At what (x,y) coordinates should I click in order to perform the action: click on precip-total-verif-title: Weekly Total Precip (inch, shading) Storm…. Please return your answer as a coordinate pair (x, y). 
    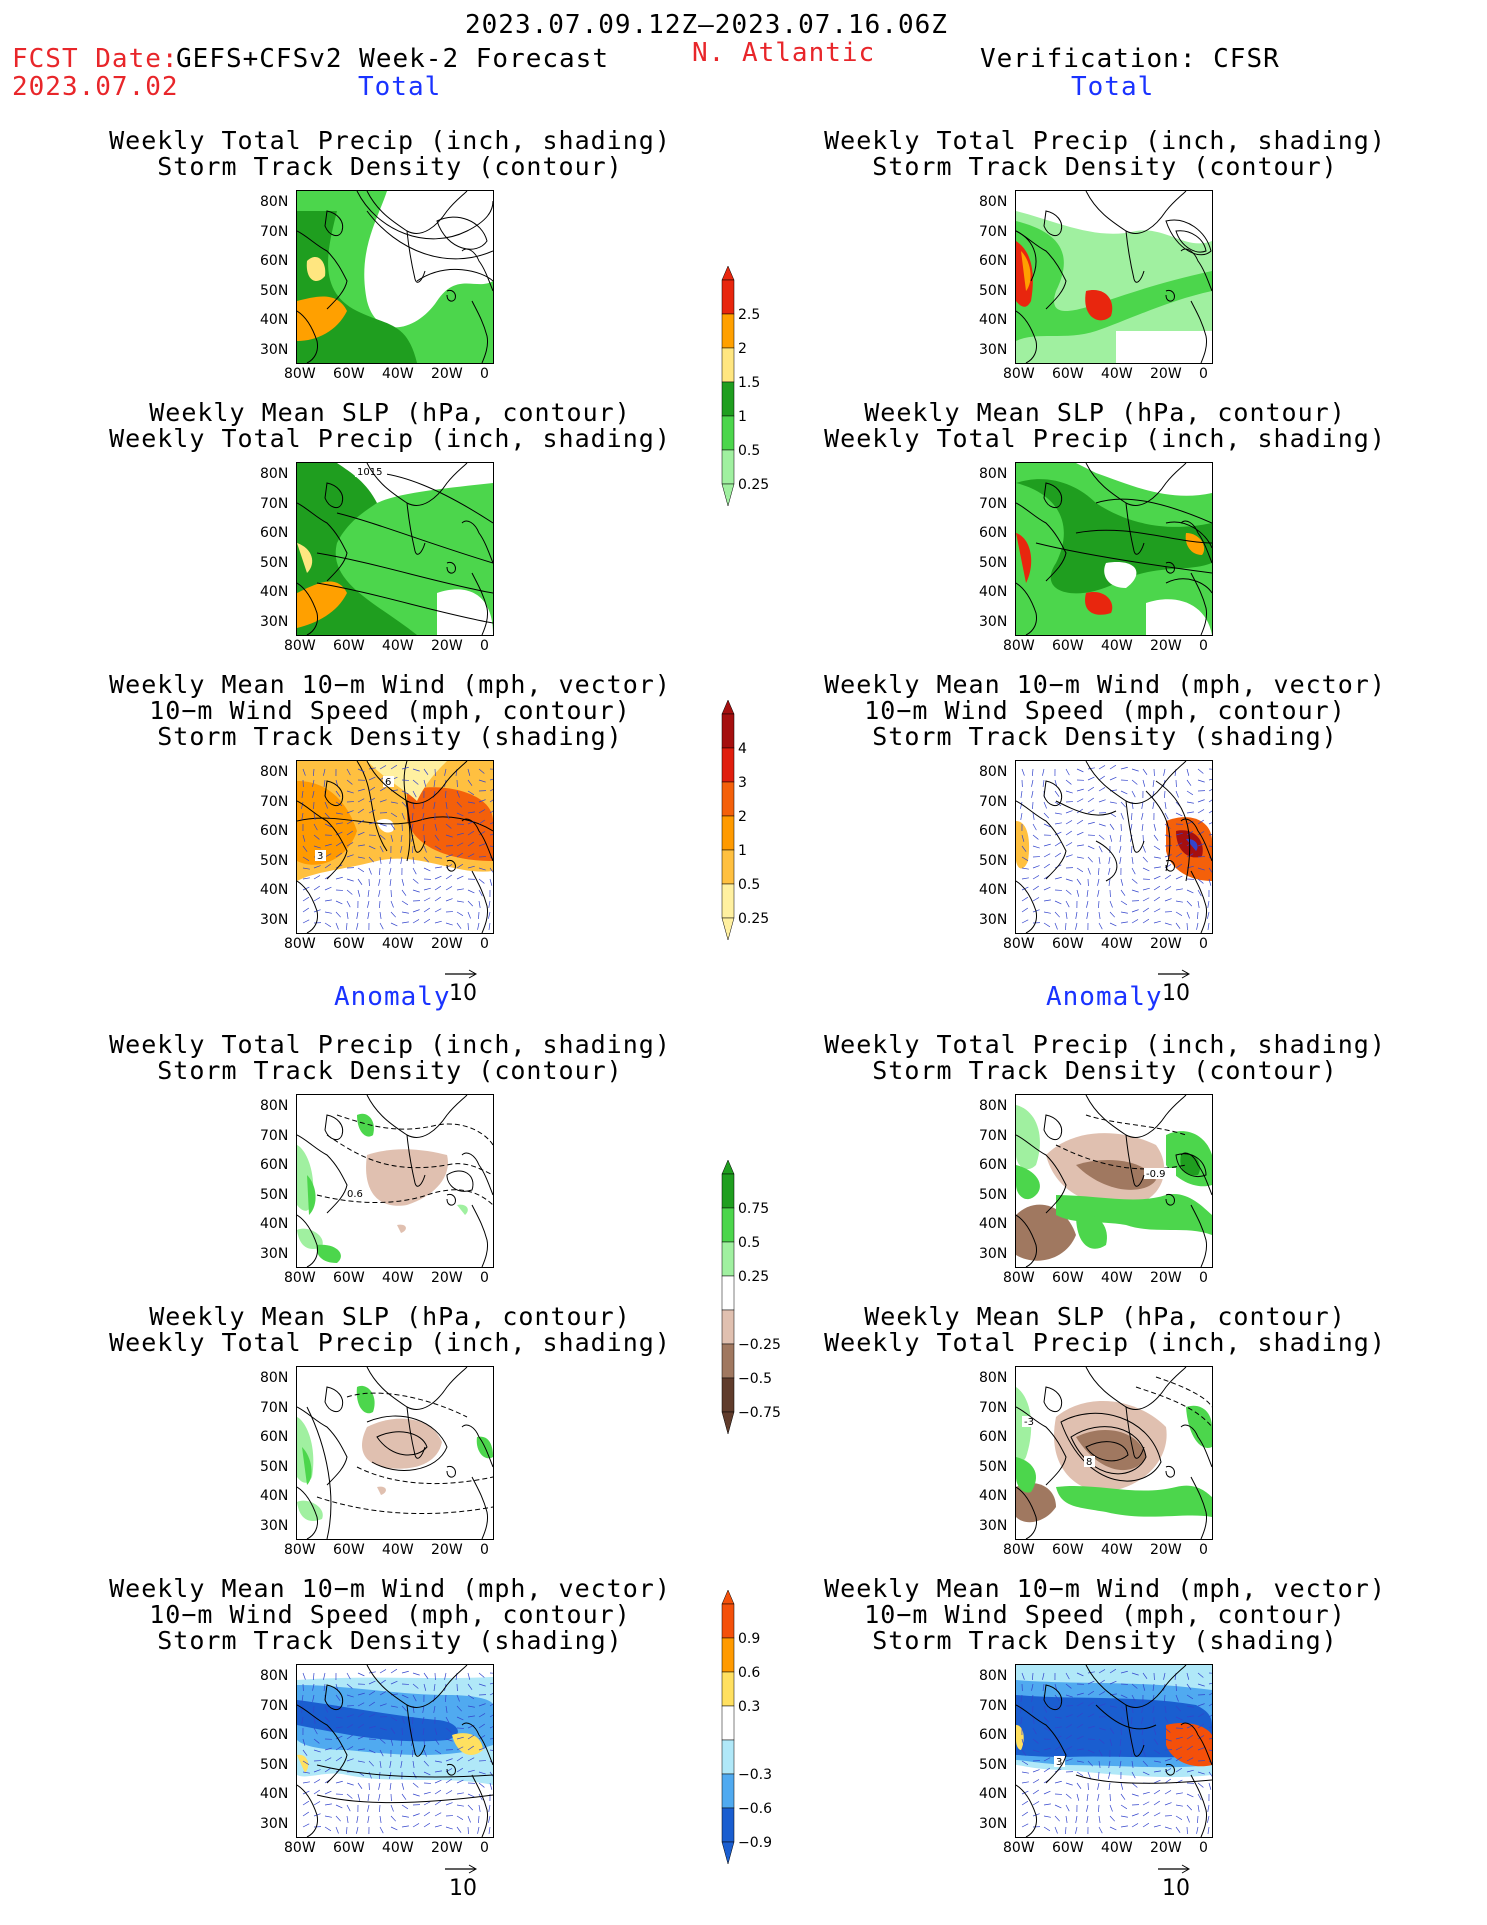
    Looking at the image, I should click on (1105, 154).